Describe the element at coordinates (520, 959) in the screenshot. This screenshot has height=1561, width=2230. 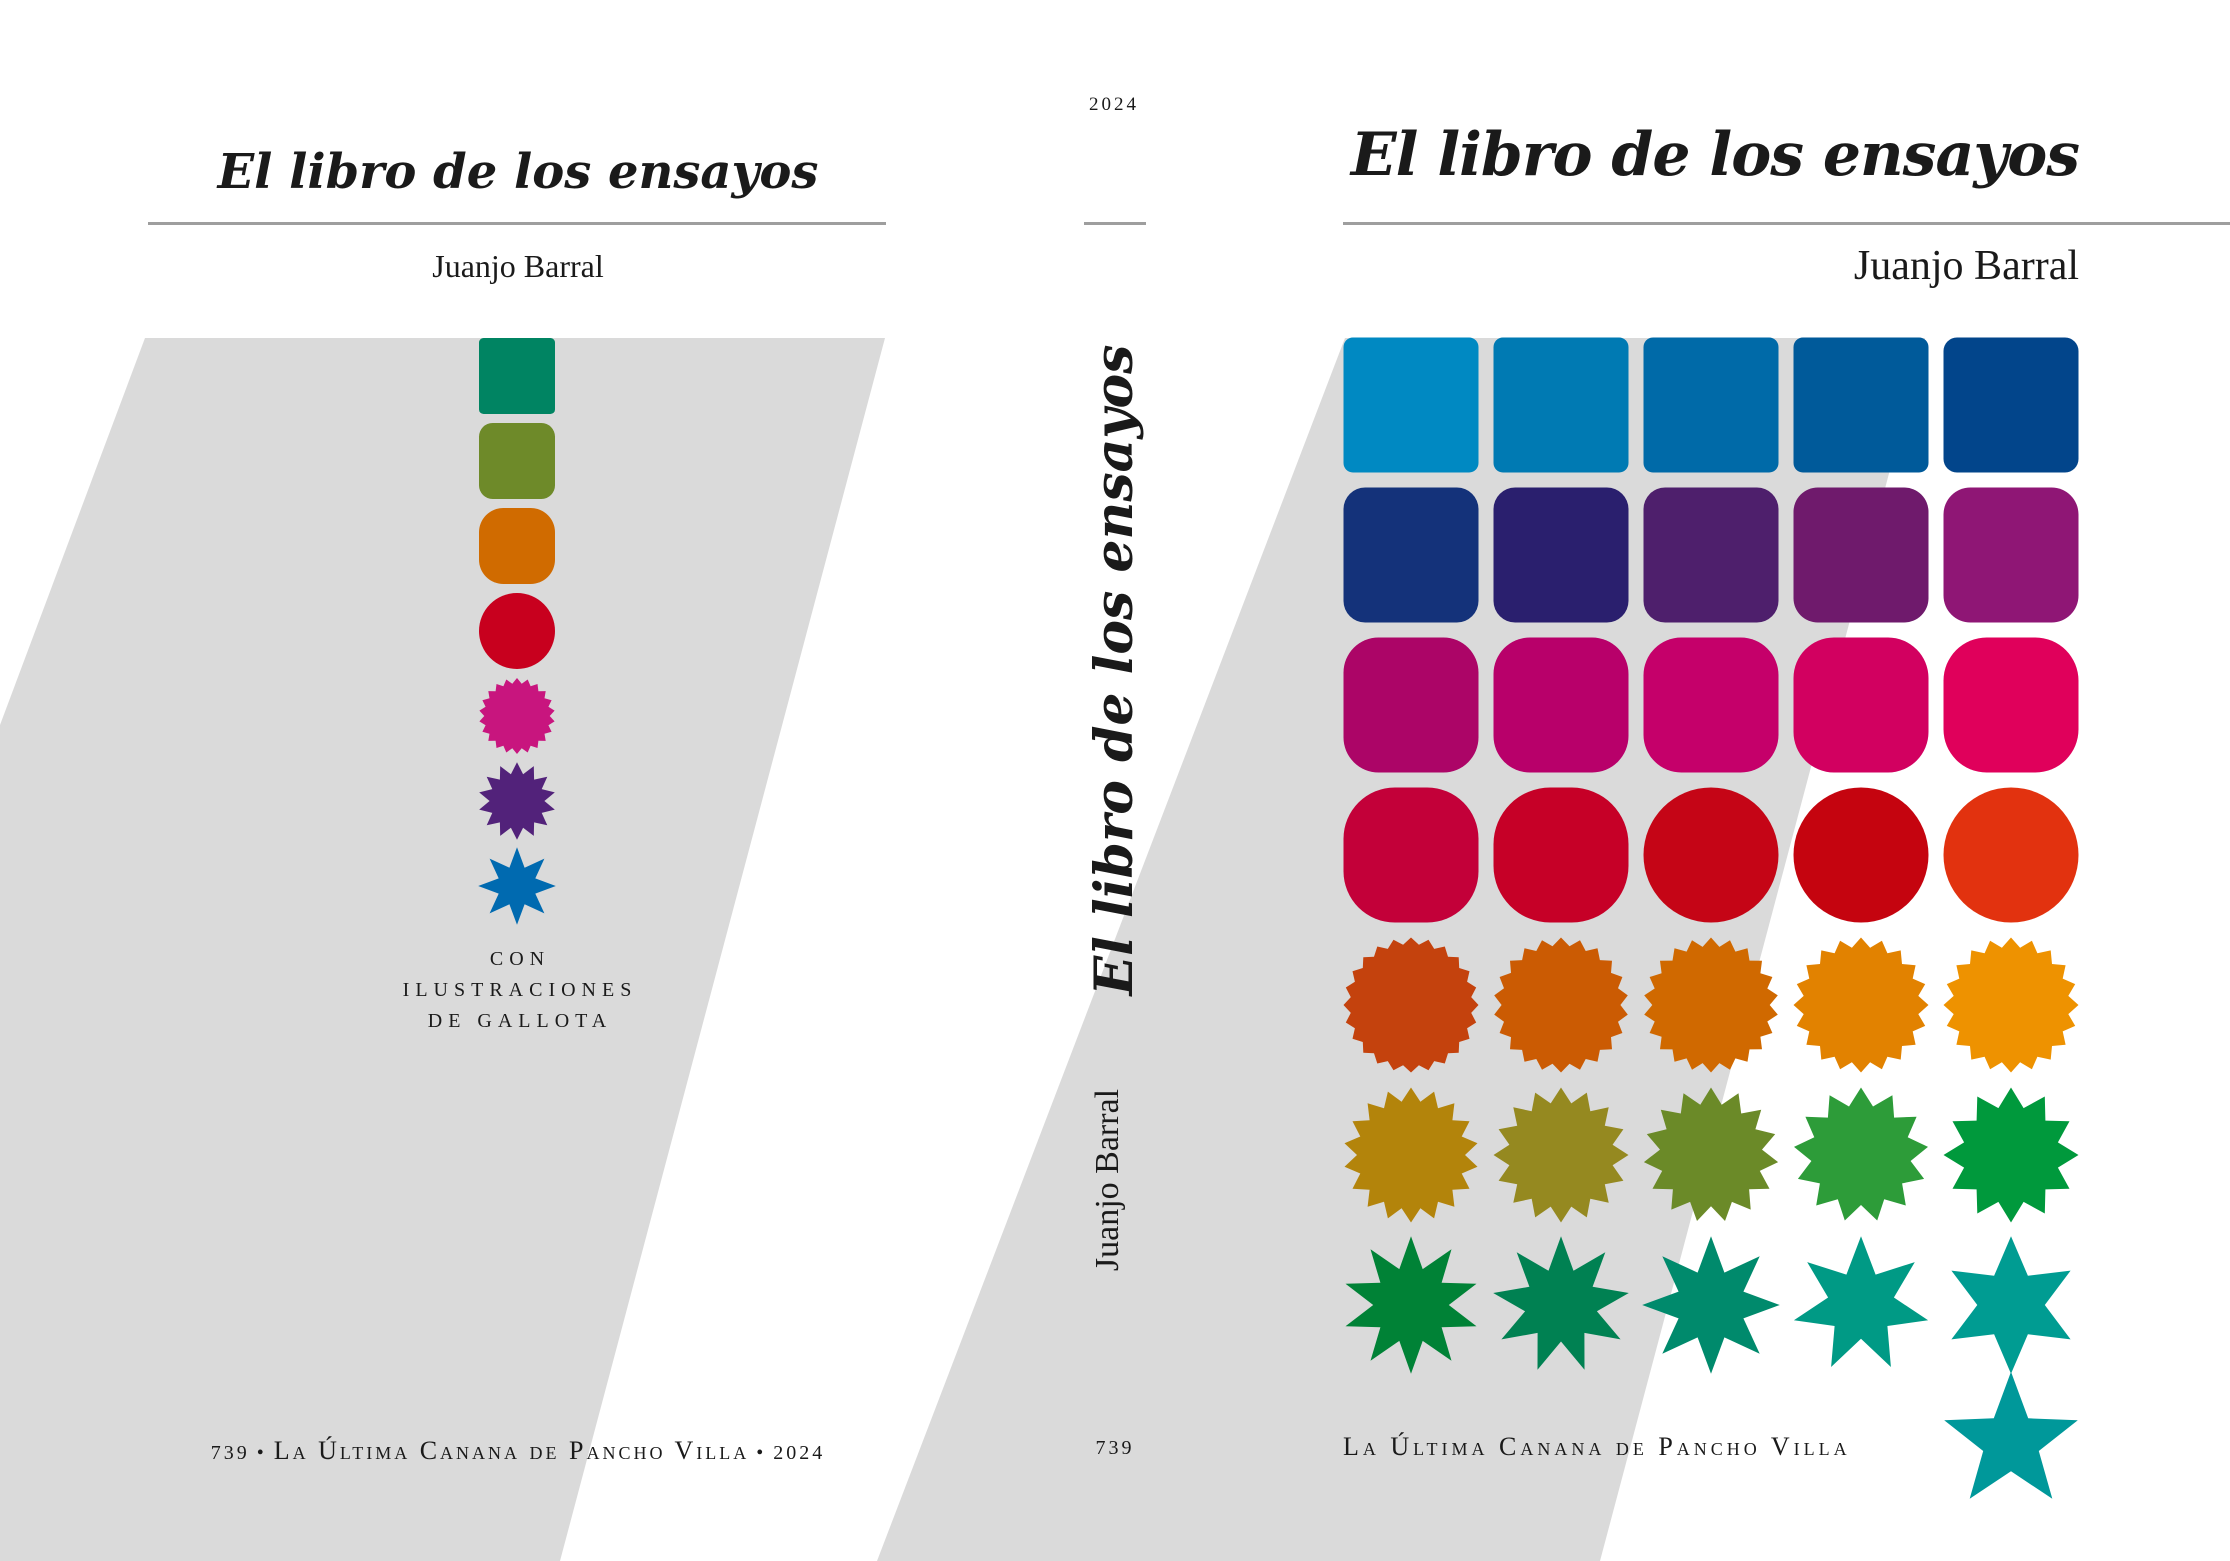
I see `credit-line-1: CON` at that location.